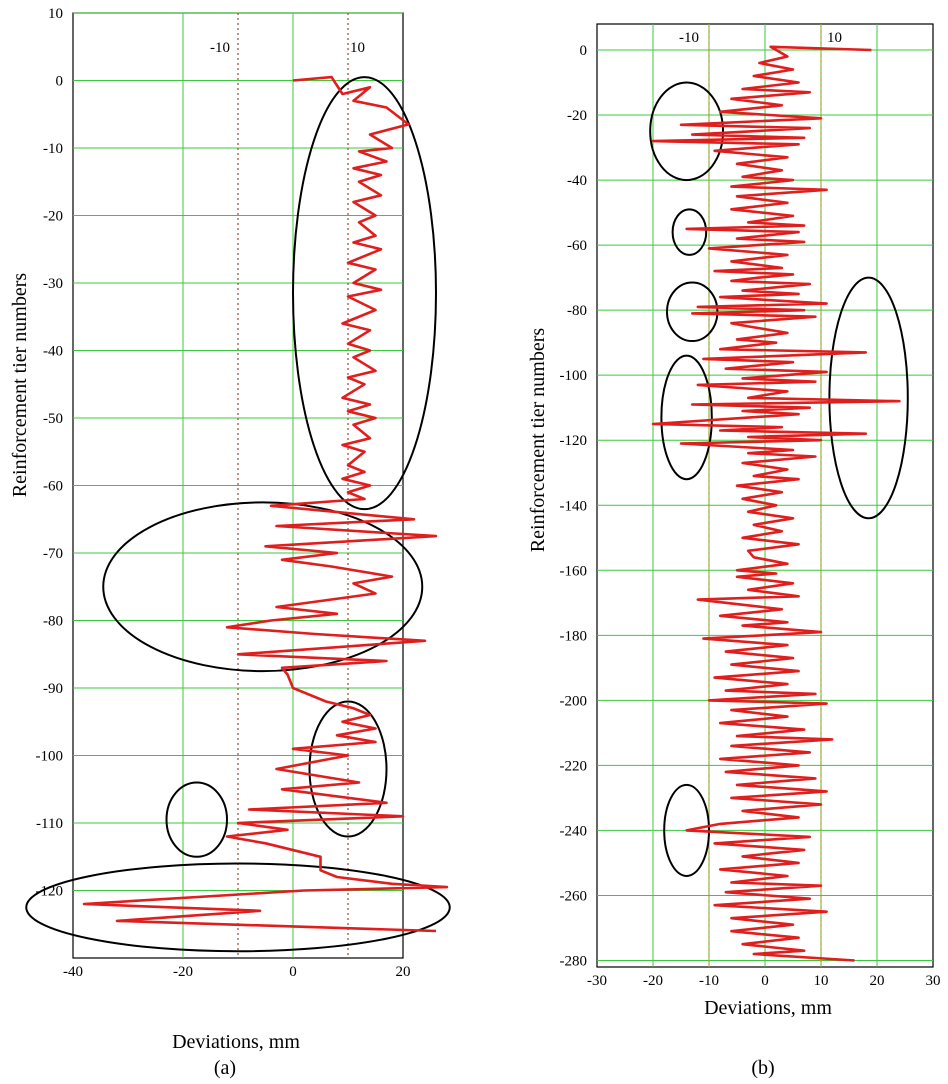 The width and height of the screenshot is (948, 1084). I want to click on y-tick-label: -30, so click(53, 284).